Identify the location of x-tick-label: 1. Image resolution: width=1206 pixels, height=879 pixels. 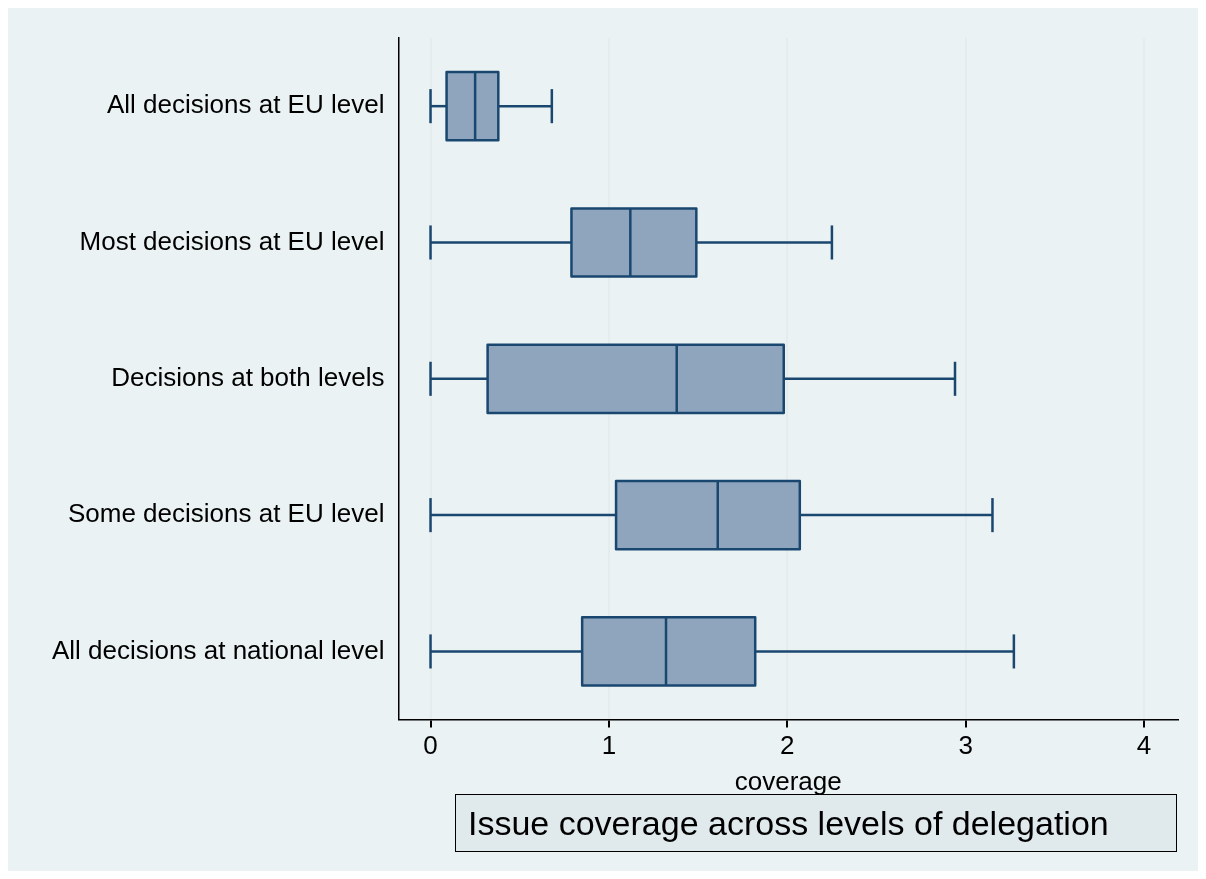
(609, 745).